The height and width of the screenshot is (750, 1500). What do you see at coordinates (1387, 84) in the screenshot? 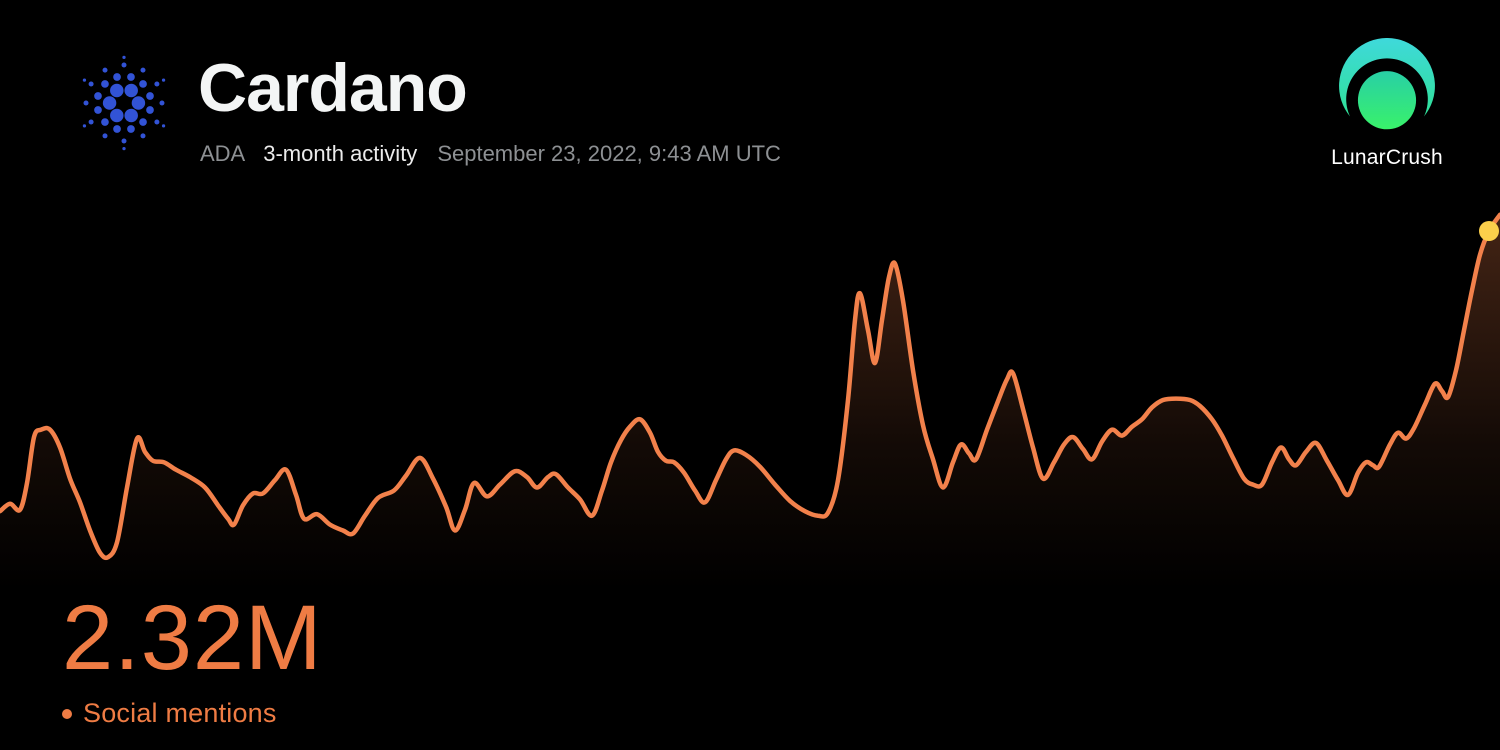
I see `lunarcrush-moon-icon` at bounding box center [1387, 84].